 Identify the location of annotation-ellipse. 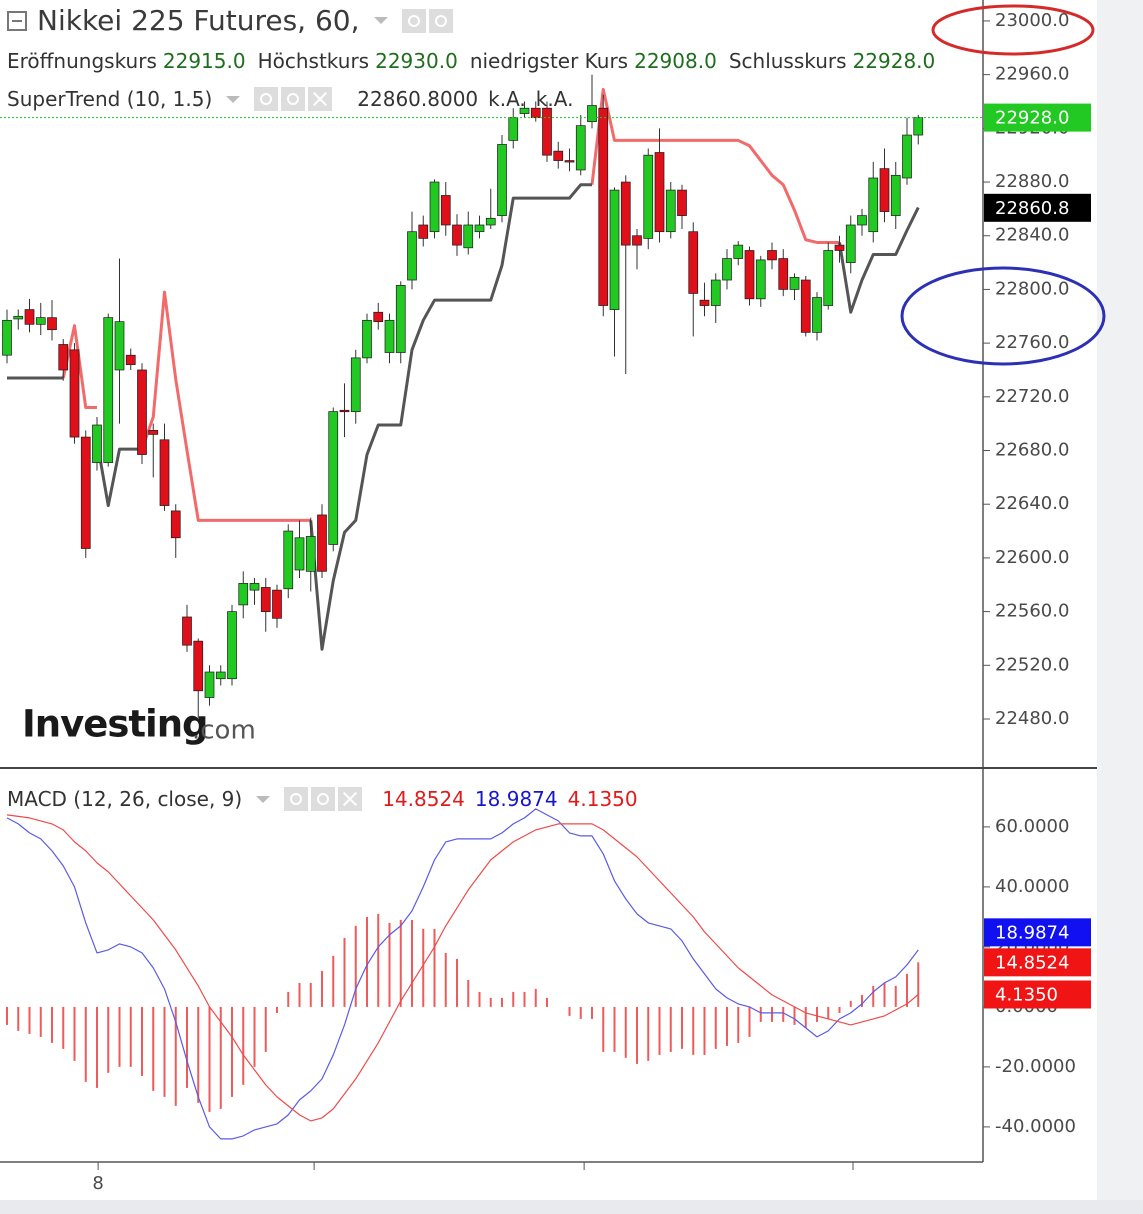
(1013, 30).